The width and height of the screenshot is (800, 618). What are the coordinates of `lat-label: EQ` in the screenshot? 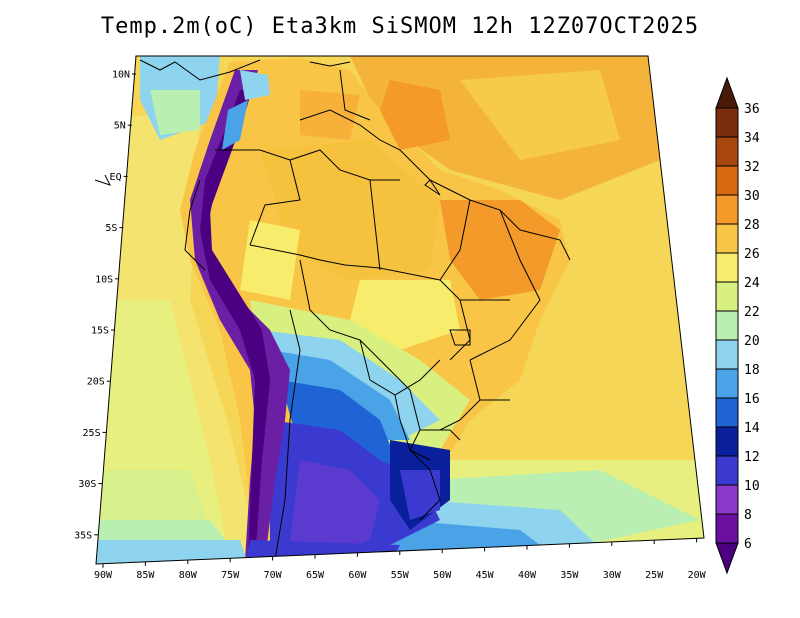 It's located at (116, 177).